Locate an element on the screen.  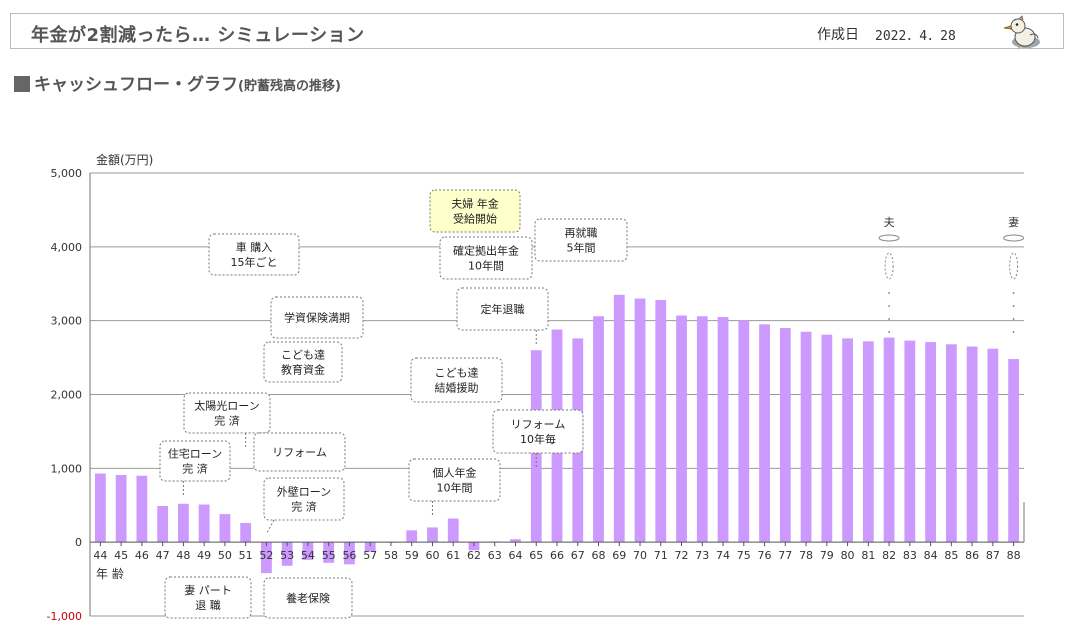
x-tick-label: 73 is located at coordinates (702, 555).